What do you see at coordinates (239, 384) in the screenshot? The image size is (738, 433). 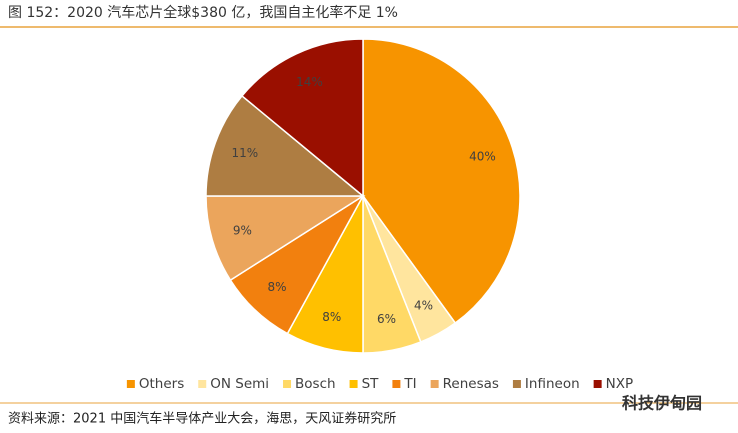 I see `legend-label: ON Semi` at bounding box center [239, 384].